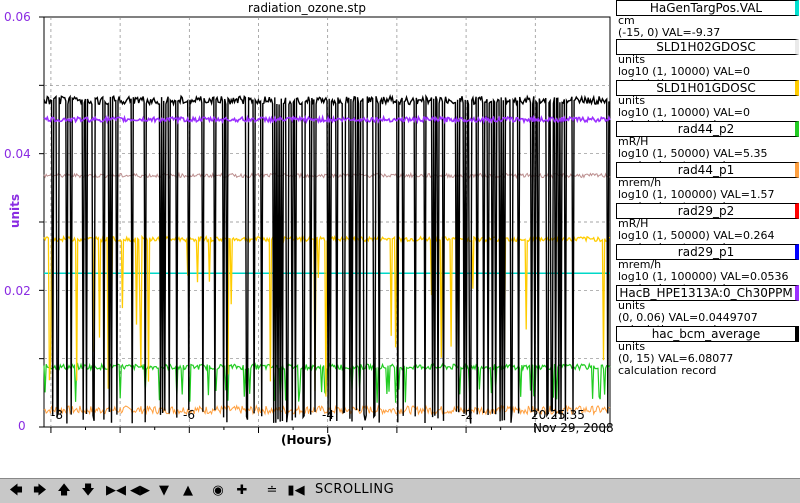  I want to click on legend-detail: (-15, 0) VAL=-9.37, so click(669, 32).